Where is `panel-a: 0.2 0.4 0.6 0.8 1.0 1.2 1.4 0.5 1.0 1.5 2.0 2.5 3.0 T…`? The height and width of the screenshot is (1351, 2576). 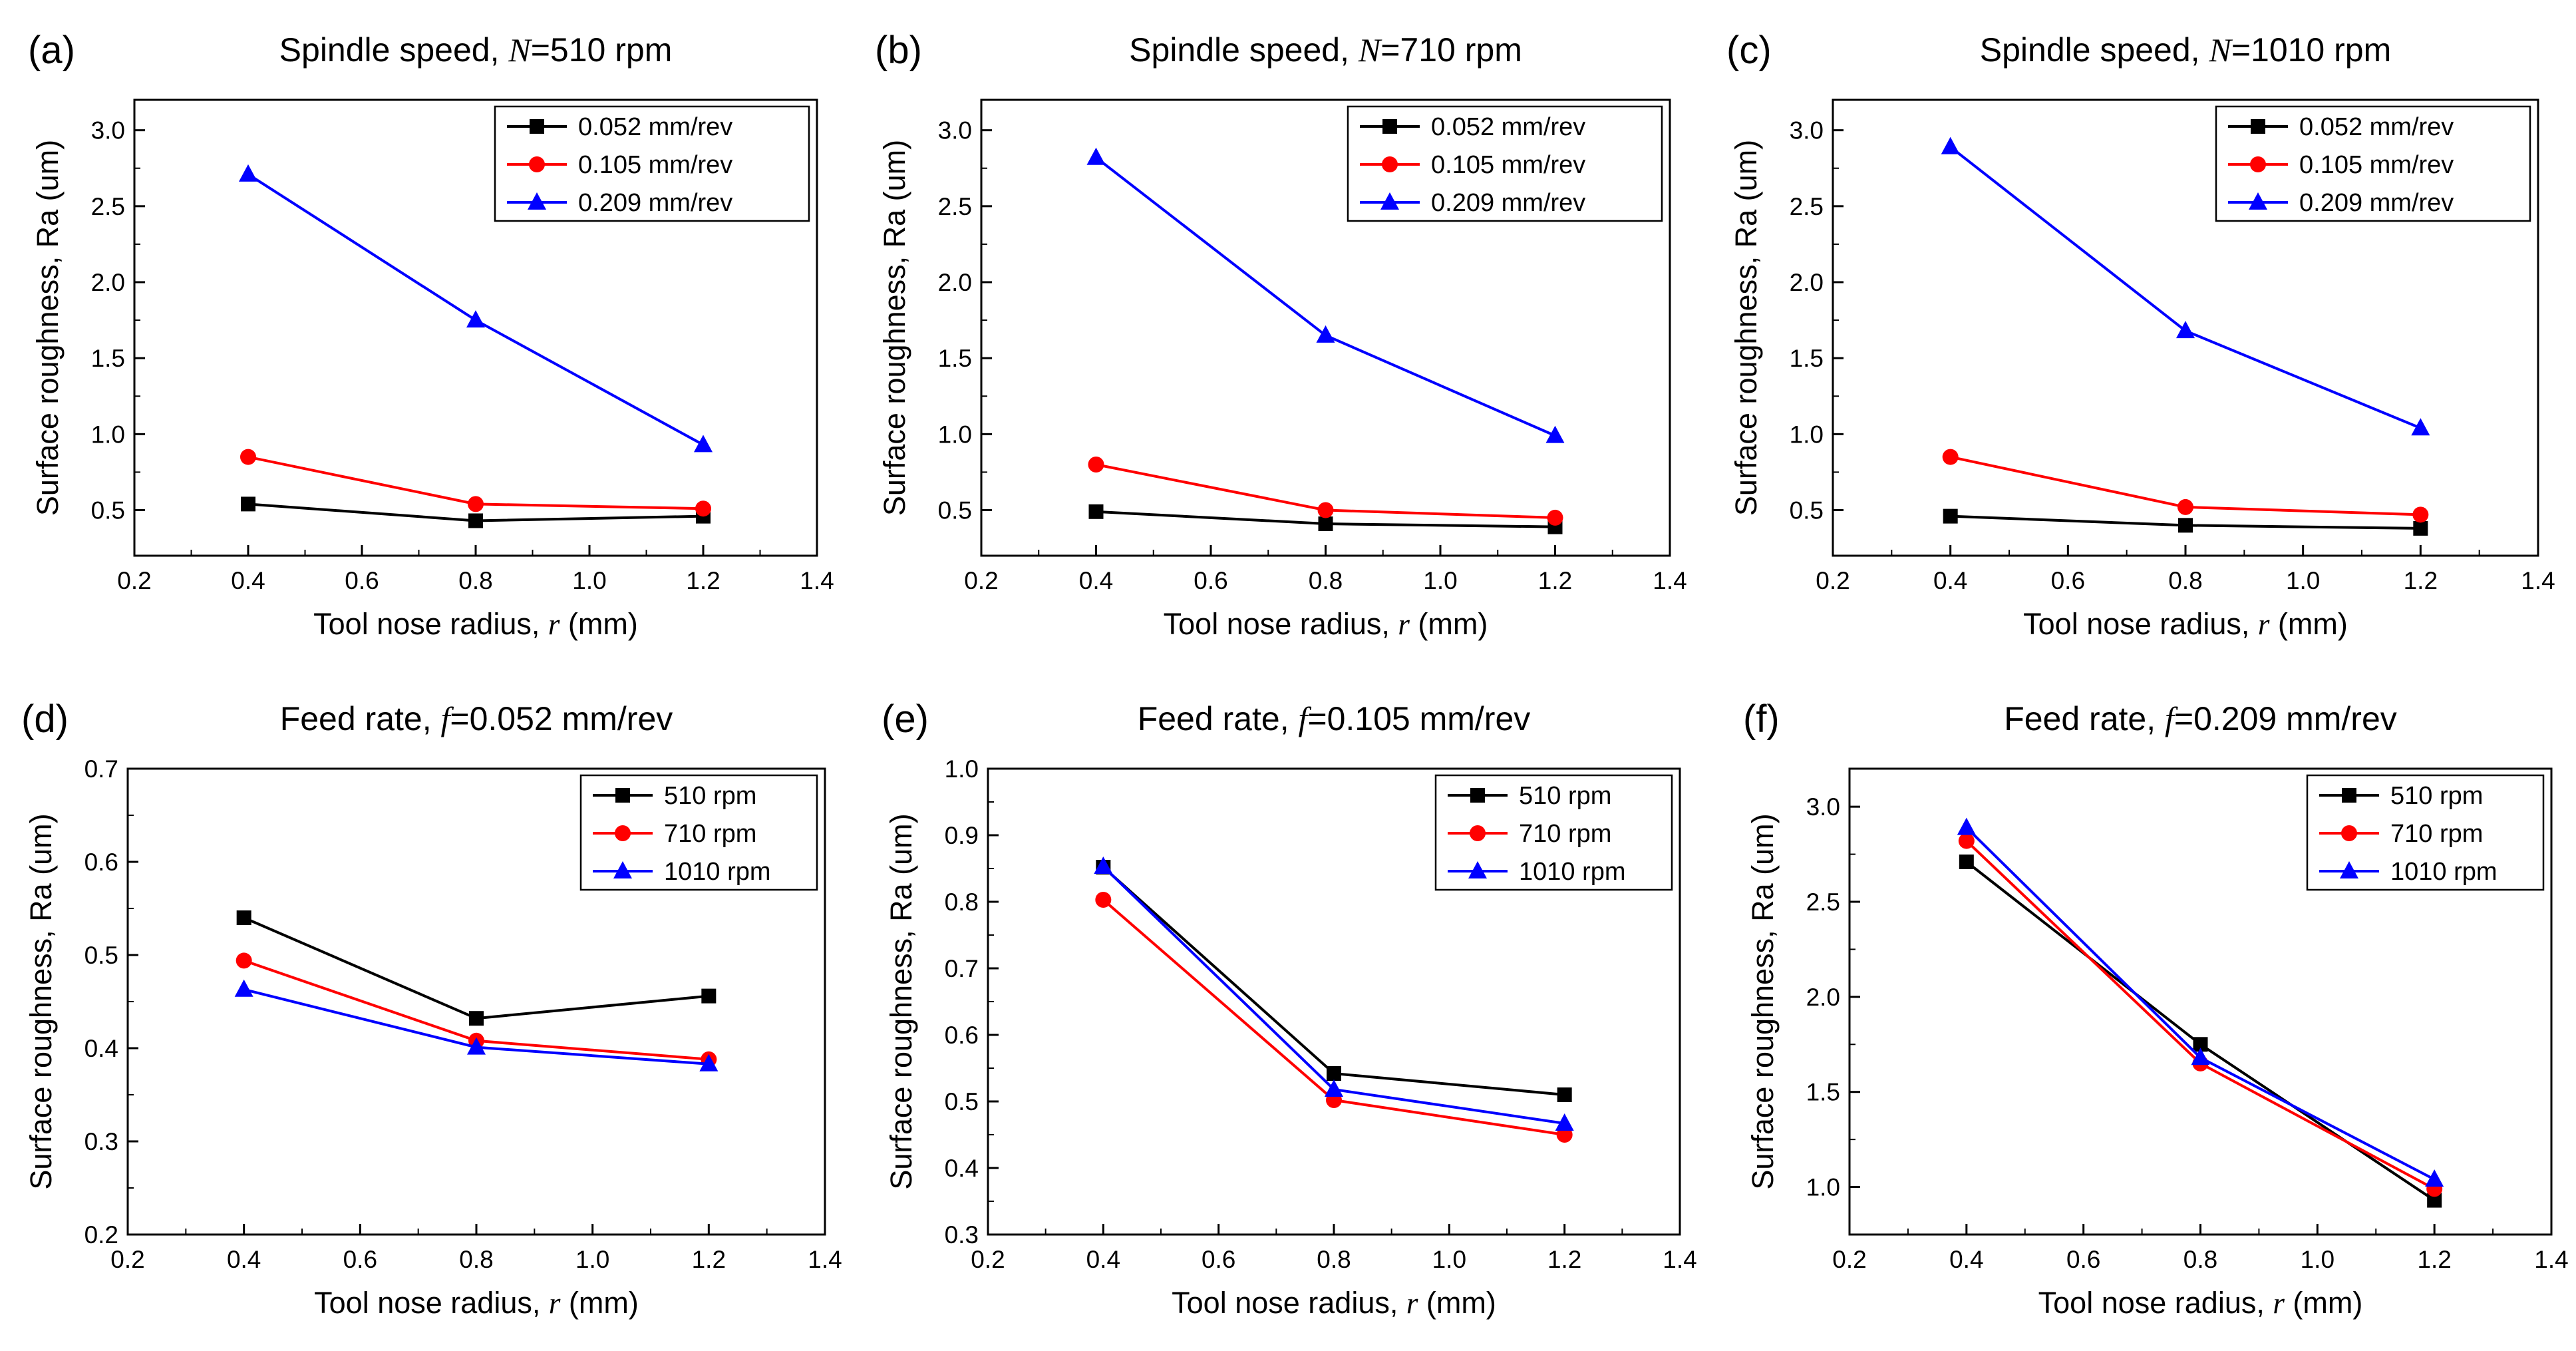
panel-a: 0.2 0.4 0.6 0.8 1.0 1.2 1.4 0.5 1.0 1.5 2.0 2.5 3.0 T… is located at coordinates (431, 335).